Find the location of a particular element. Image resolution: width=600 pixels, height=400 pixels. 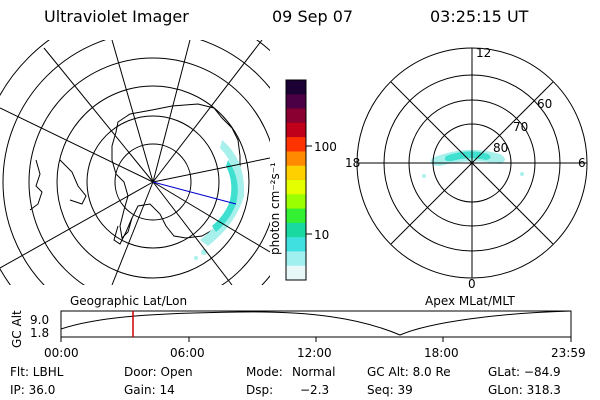

timeline-y-top: 9.0 is located at coordinates (40, 320).